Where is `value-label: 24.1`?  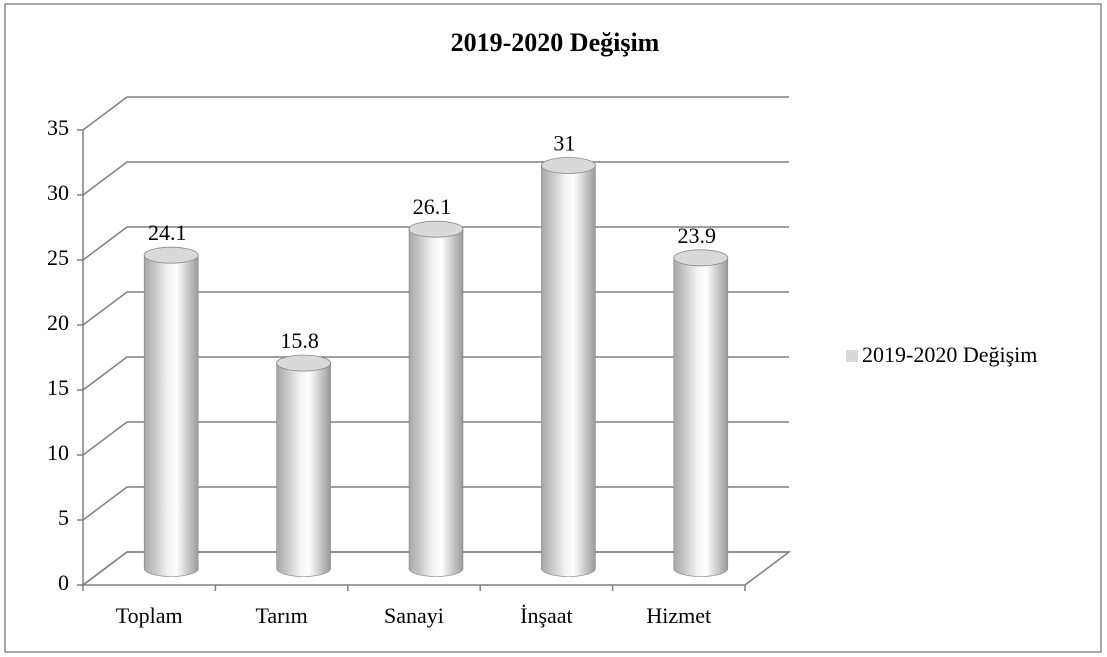 value-label: 24.1 is located at coordinates (167, 232).